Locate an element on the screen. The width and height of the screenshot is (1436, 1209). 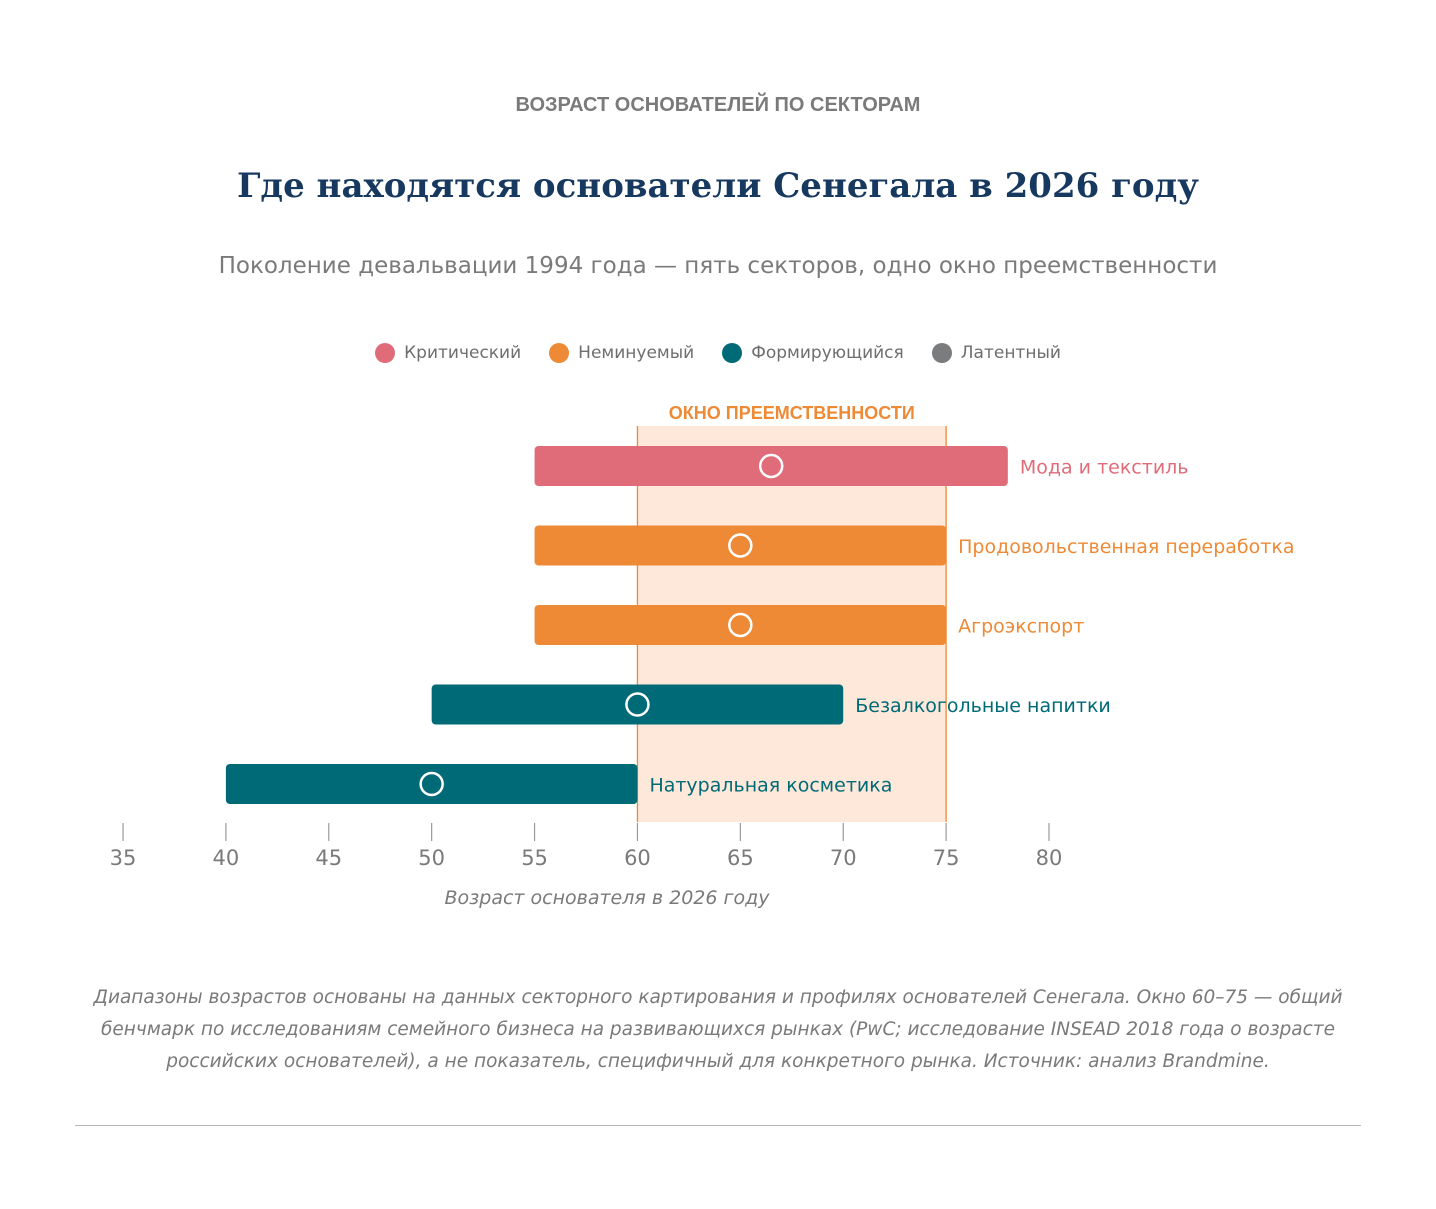
bar-label: Продовольственная переработка is located at coordinates (1126, 547).